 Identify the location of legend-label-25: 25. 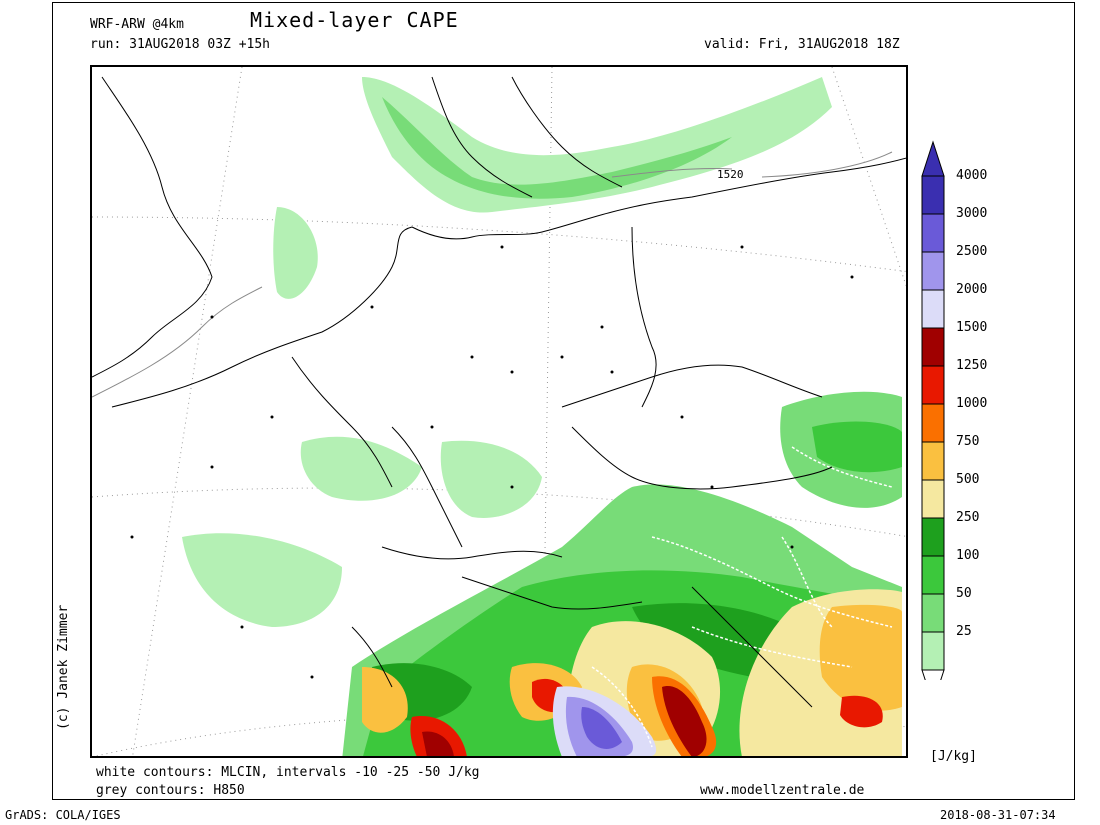
(964, 631).